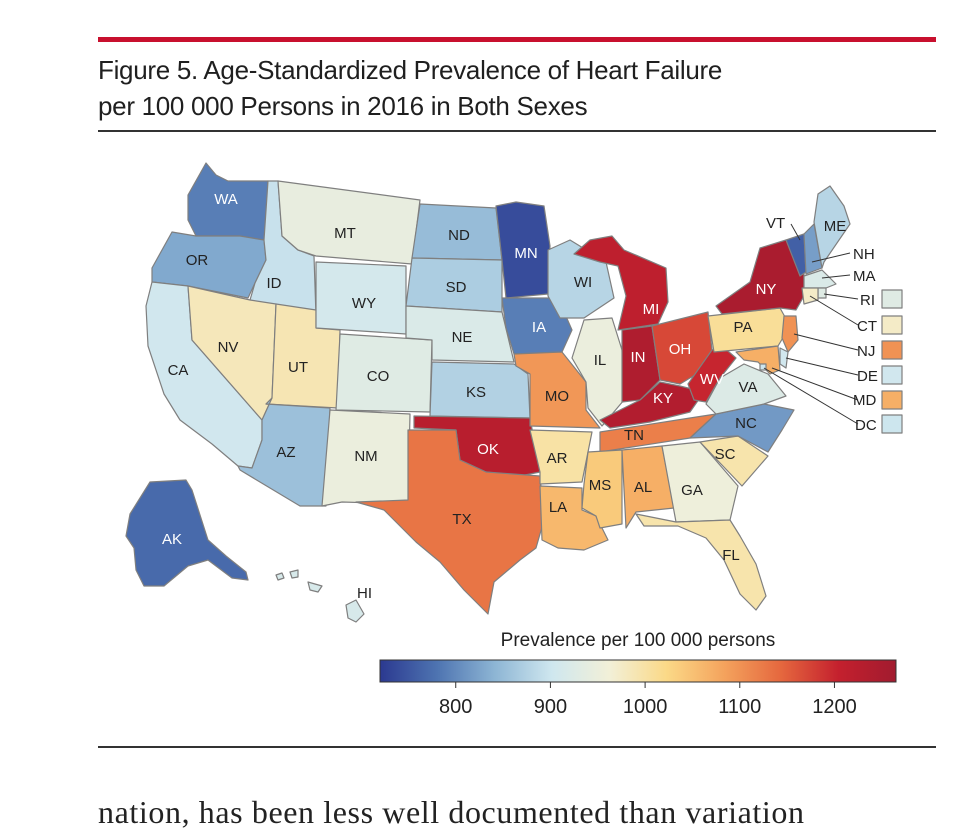  Describe the element at coordinates (651, 309) in the screenshot. I see `label-mi: MI` at that location.